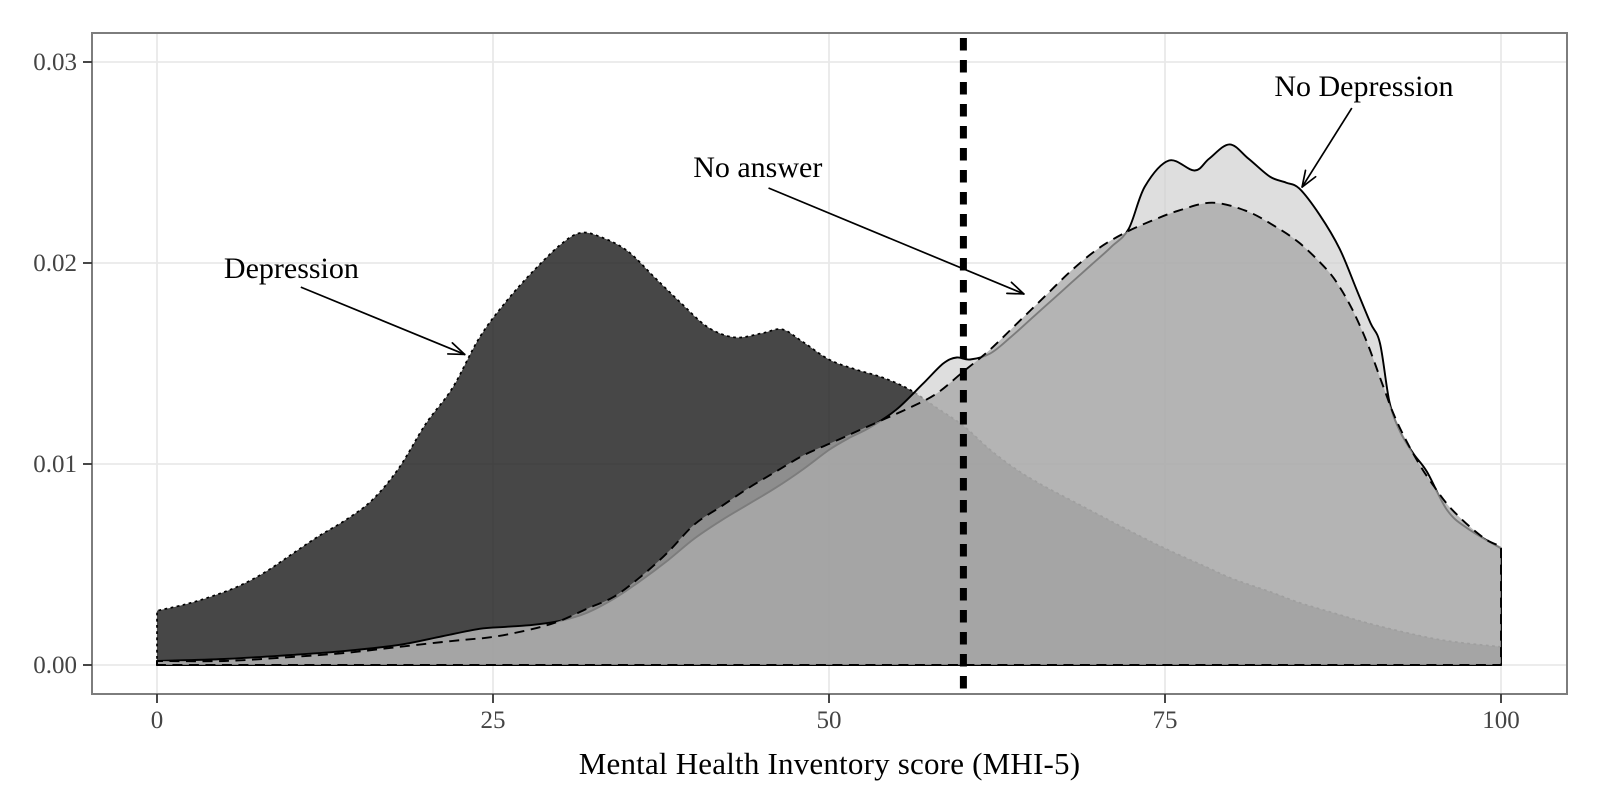  What do you see at coordinates (55, 665) in the screenshot?
I see `y-tick-label: 0.00` at bounding box center [55, 665].